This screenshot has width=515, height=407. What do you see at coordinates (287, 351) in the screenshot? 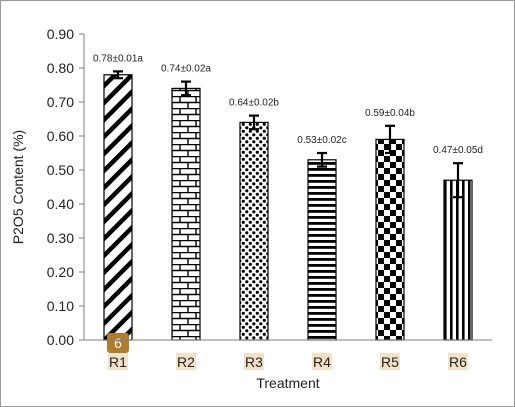
I see `x-axis-tick-labels: R1 R2 R3 R4 R5 R6 6` at bounding box center [287, 351].